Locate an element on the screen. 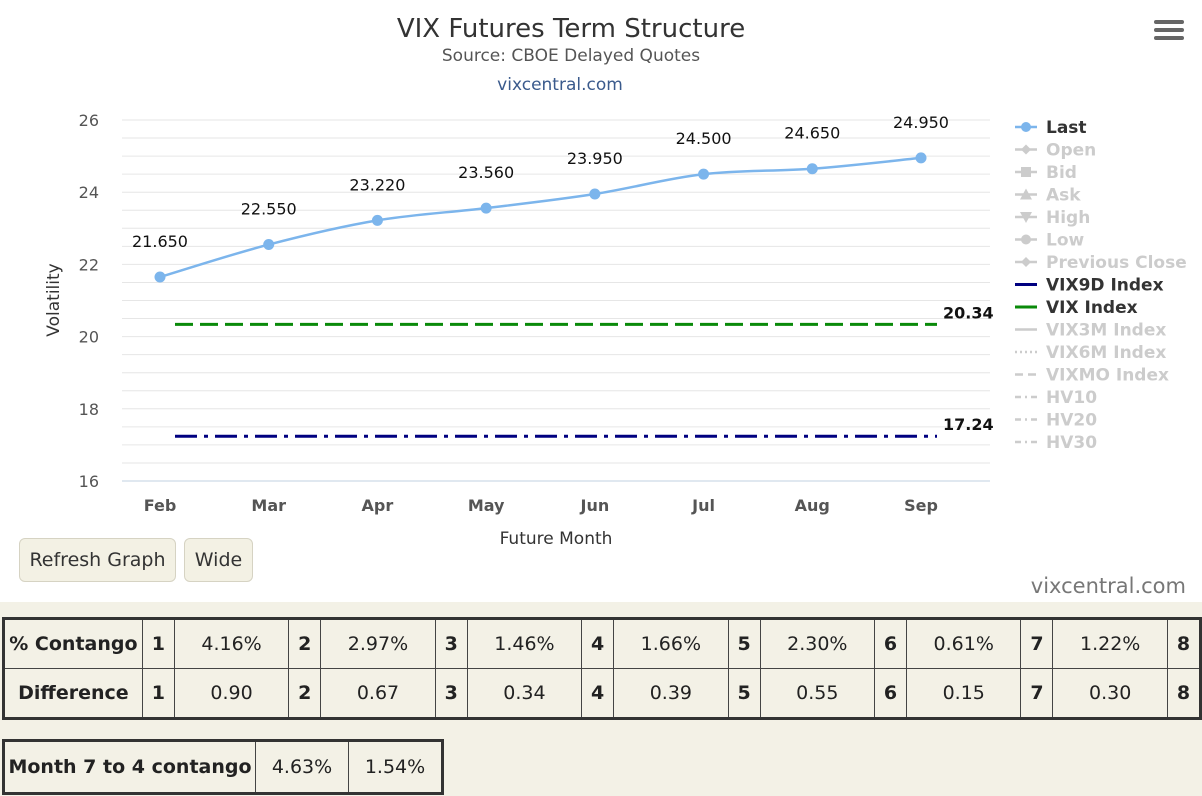 Image resolution: width=1202 pixels, height=796 pixels. table-cell: 1.46% is located at coordinates (524, 643).